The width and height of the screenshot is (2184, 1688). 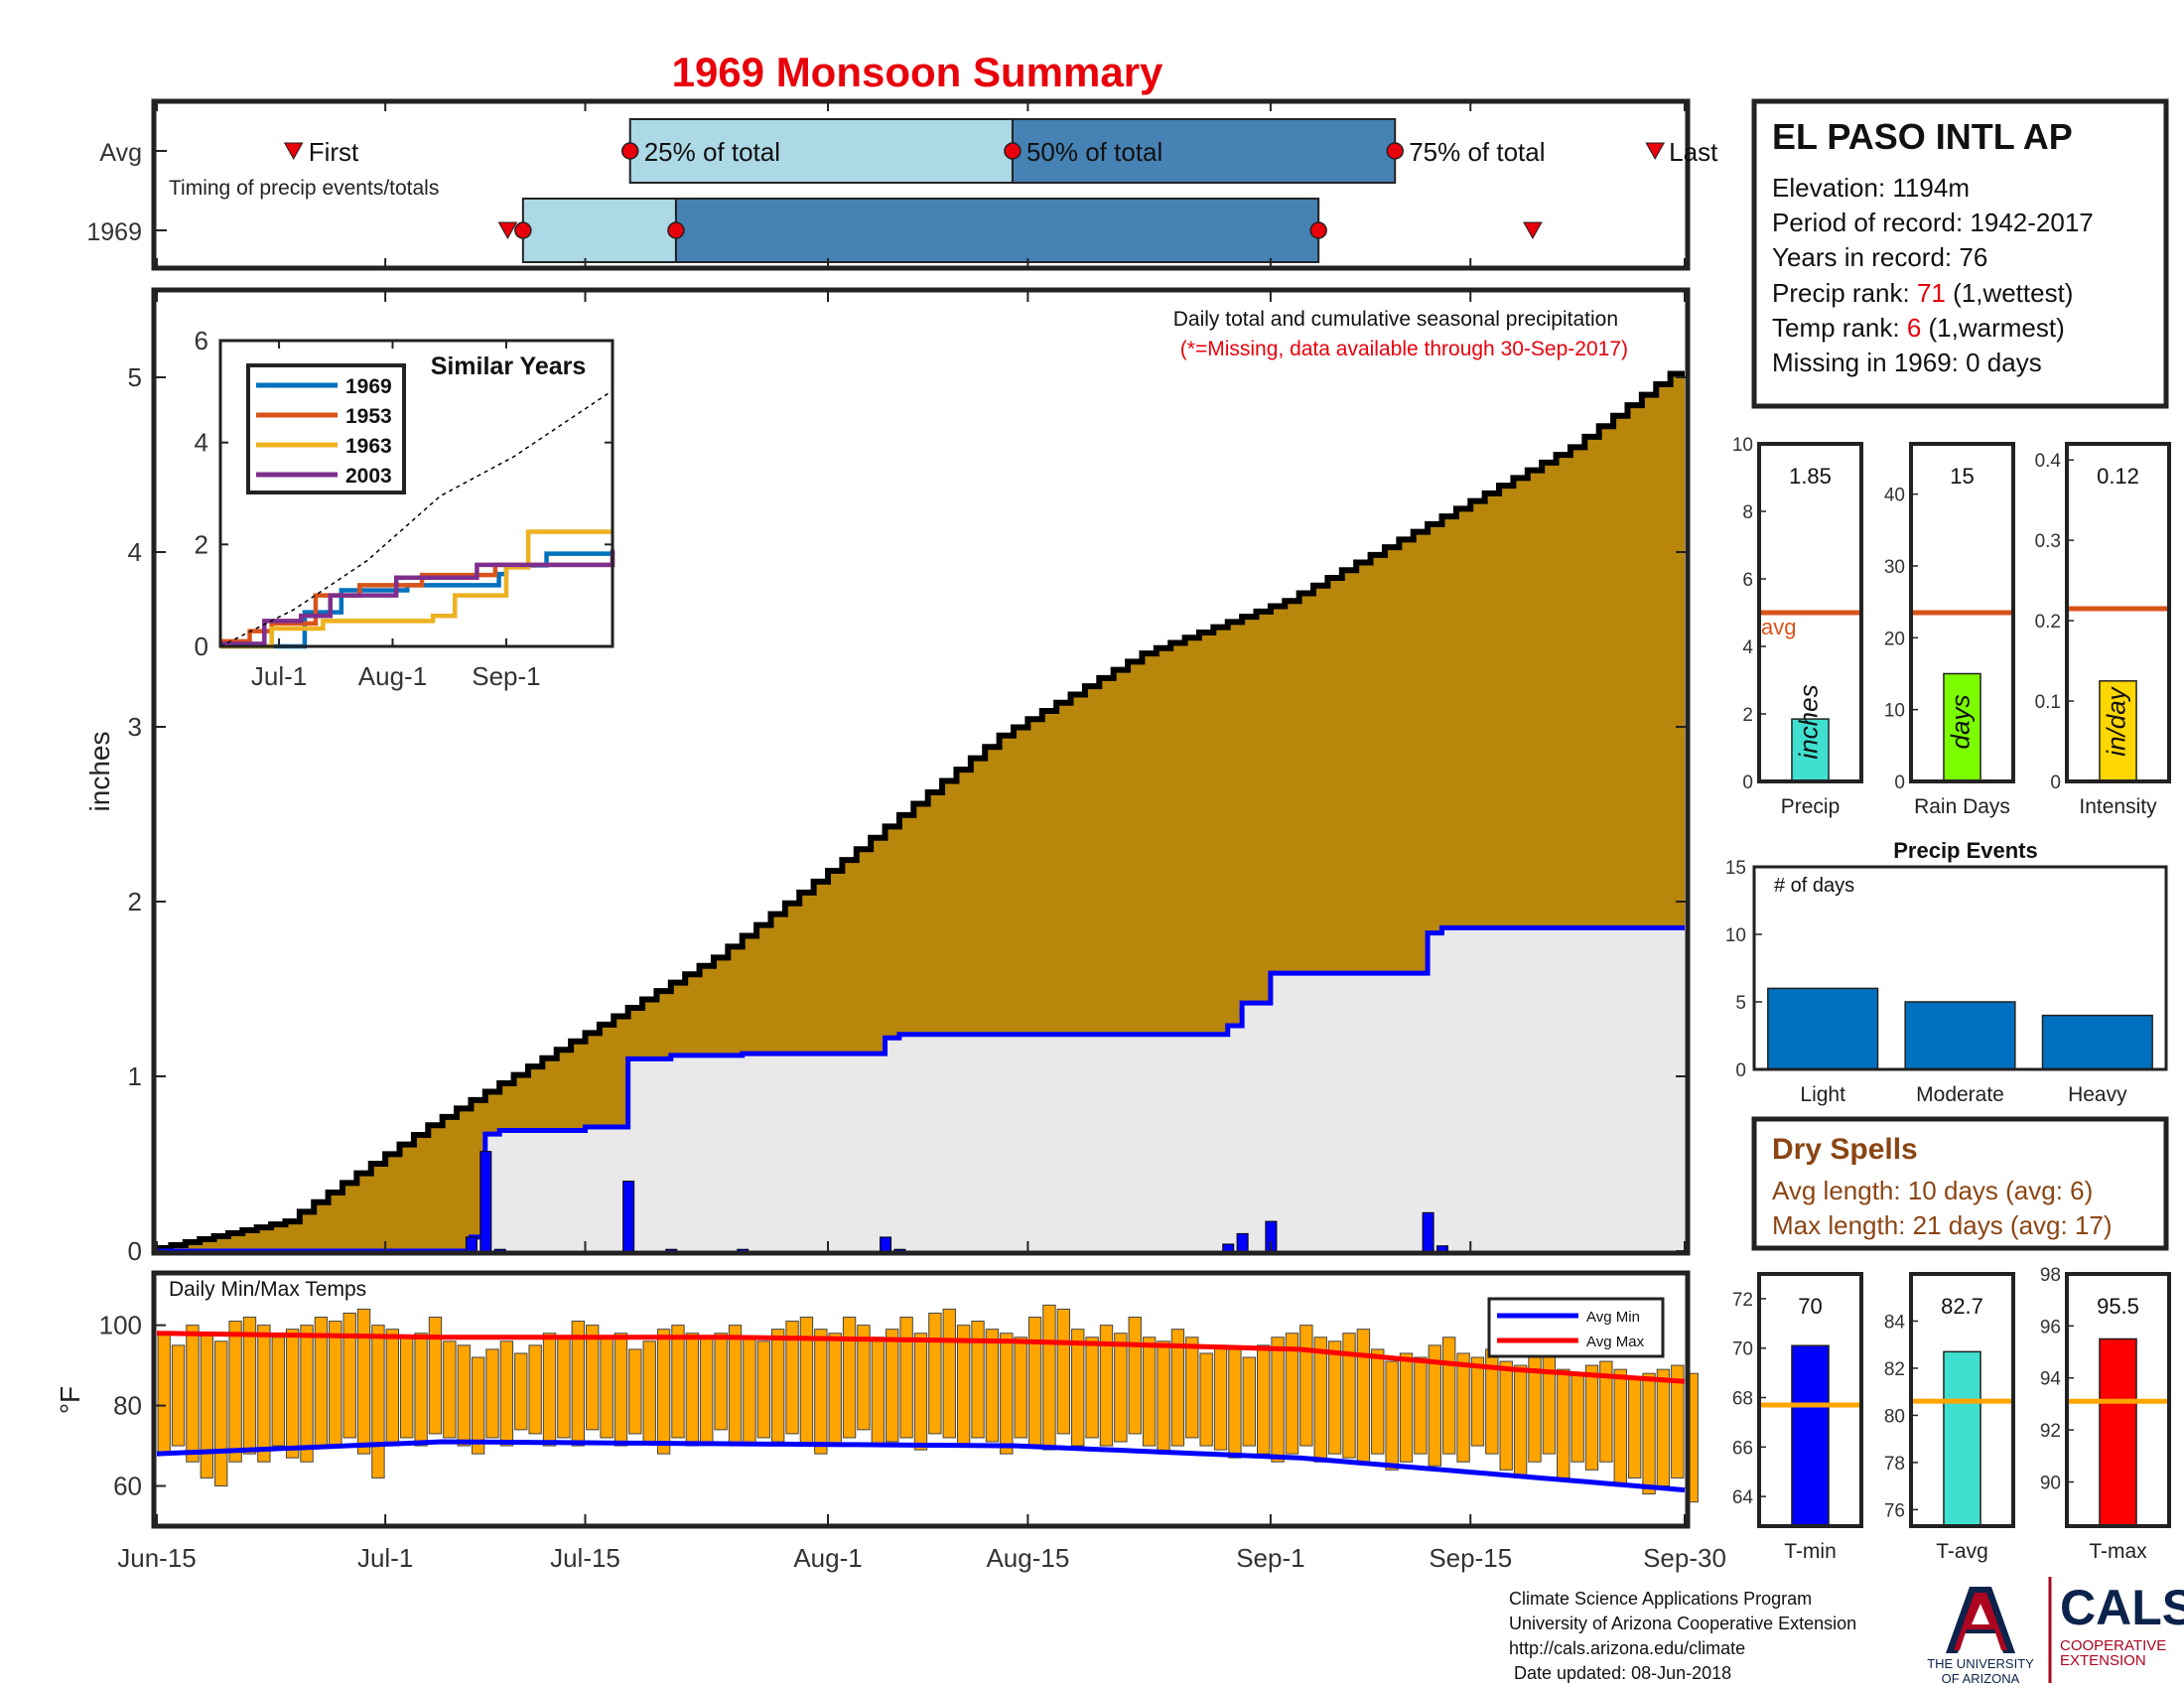 What do you see at coordinates (1914, 328) in the screenshot?
I see `temp-rank-value: 6` at bounding box center [1914, 328].